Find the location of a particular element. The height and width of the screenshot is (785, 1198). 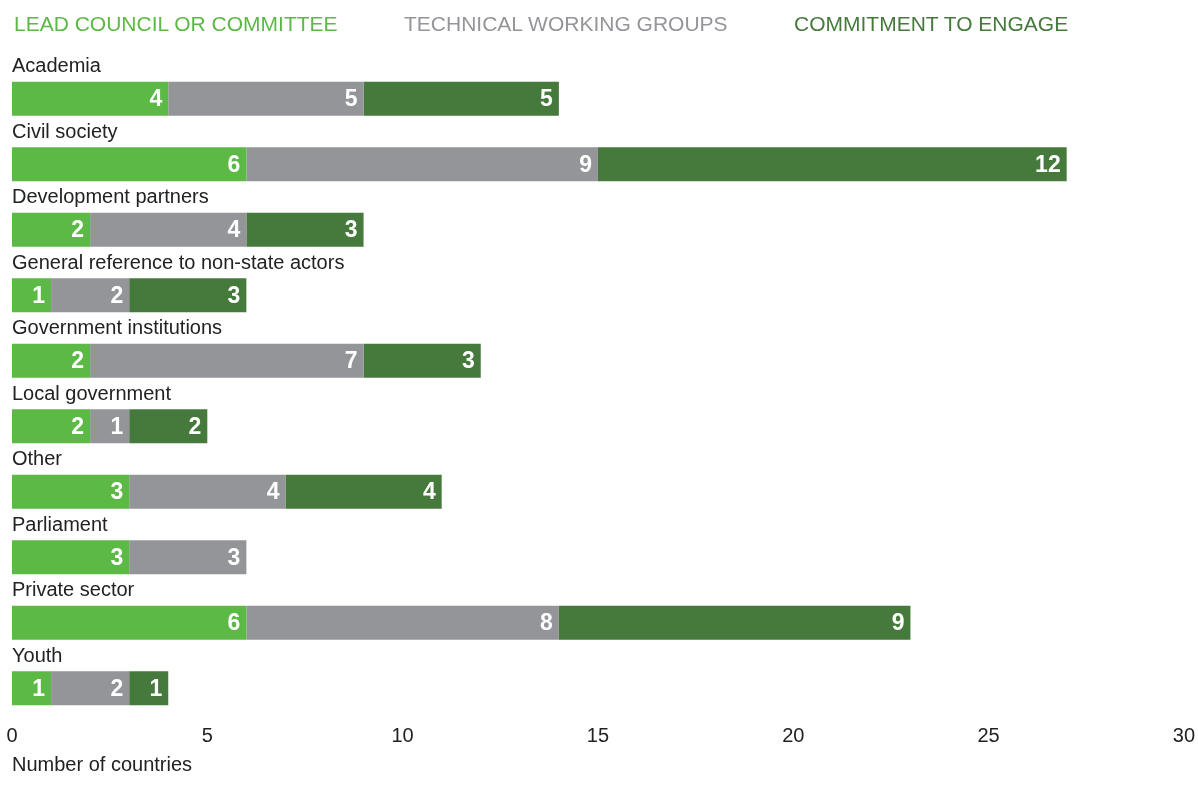

y-tick-label: Other is located at coordinates (37, 458).